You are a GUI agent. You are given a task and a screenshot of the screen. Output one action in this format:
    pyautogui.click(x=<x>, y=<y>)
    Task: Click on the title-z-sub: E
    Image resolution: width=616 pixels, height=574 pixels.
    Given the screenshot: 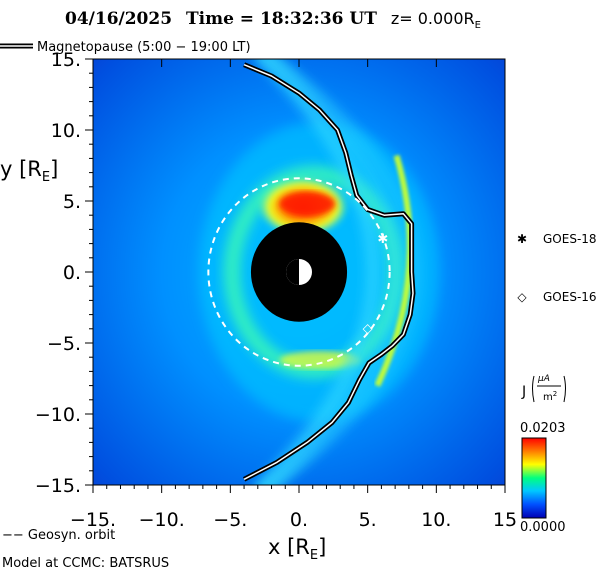 What is the action you would take?
    pyautogui.click(x=478, y=25)
    